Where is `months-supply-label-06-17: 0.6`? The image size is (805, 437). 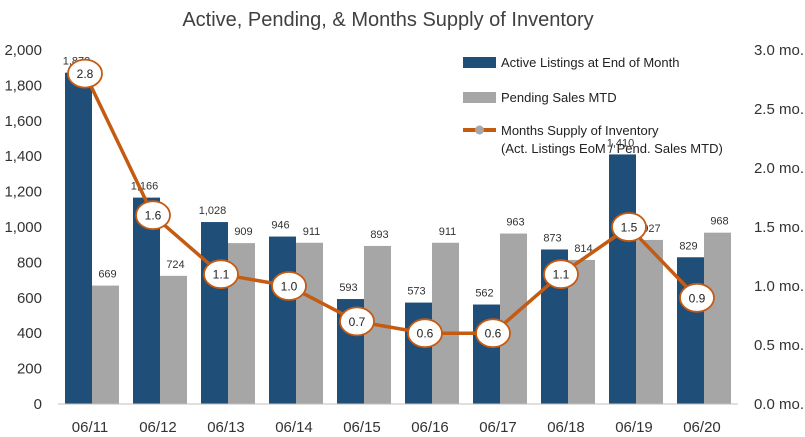
months-supply-label-06-17: 0.6 is located at coordinates (493, 334).